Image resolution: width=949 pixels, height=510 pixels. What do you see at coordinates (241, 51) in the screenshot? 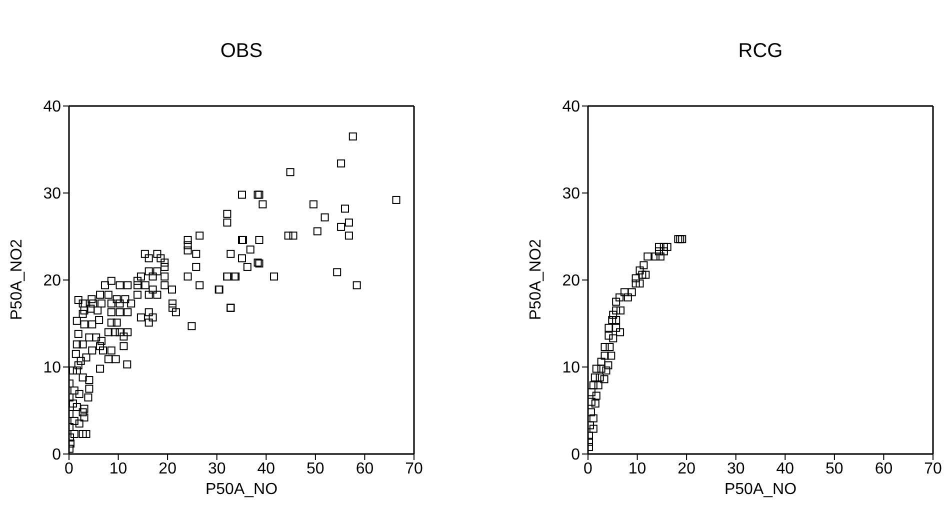
I see `chart-title: OBS` at bounding box center [241, 51].